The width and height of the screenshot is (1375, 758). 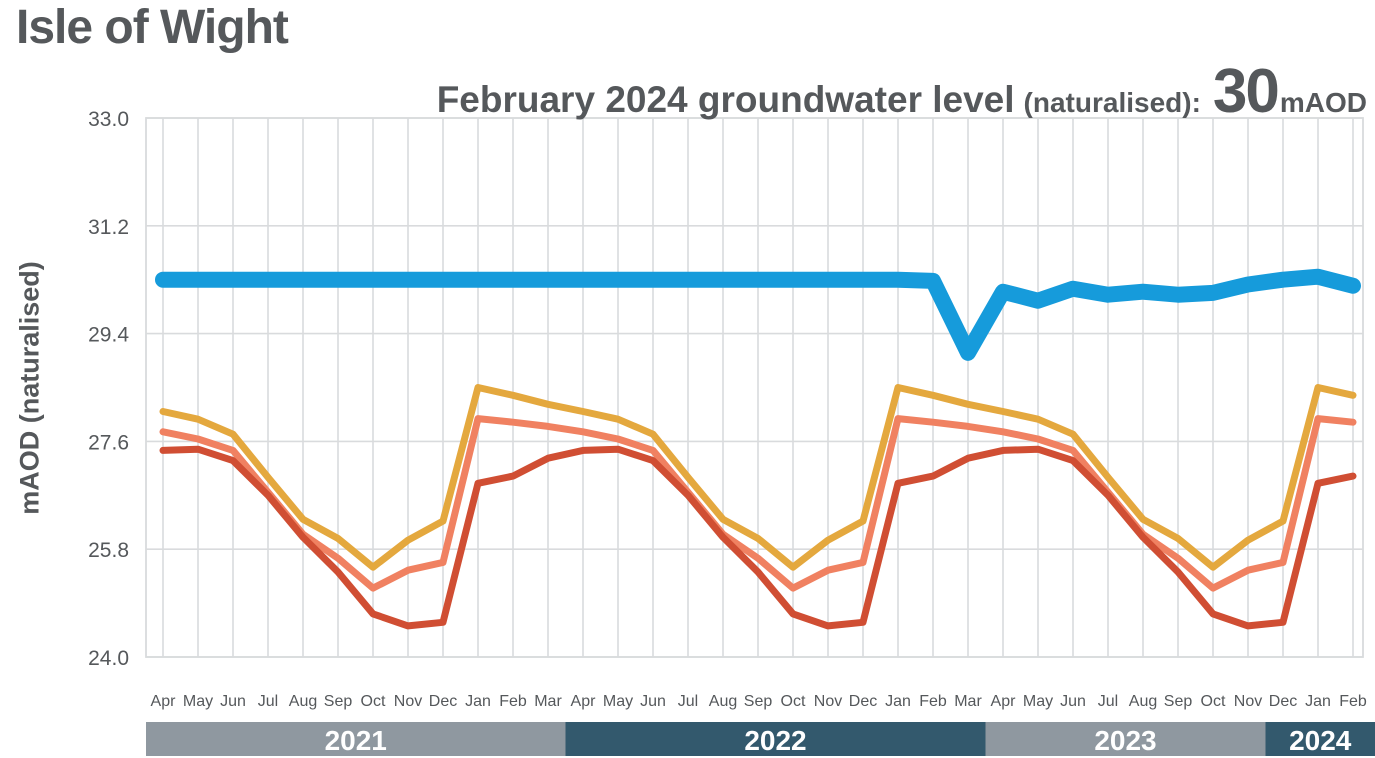 I want to click on y-tick-label: 25.8, so click(x=108, y=550).